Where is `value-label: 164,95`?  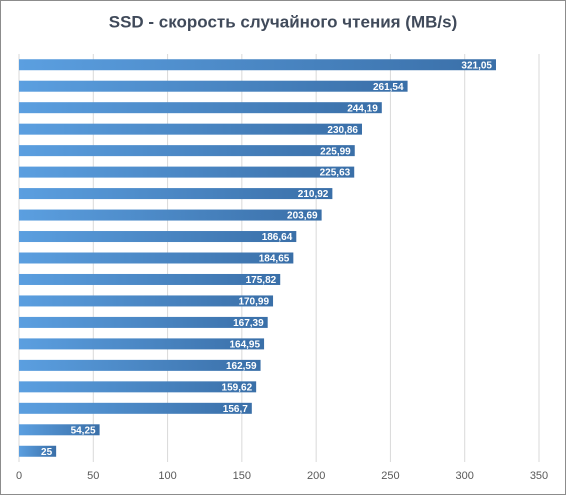
value-label: 164,95 is located at coordinates (244, 345).